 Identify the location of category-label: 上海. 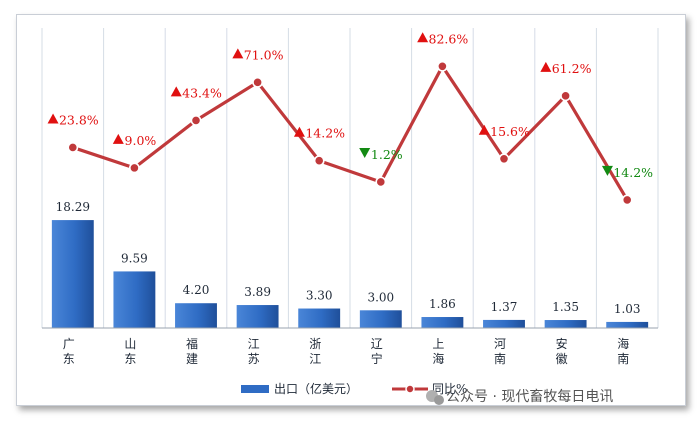
(438, 351).